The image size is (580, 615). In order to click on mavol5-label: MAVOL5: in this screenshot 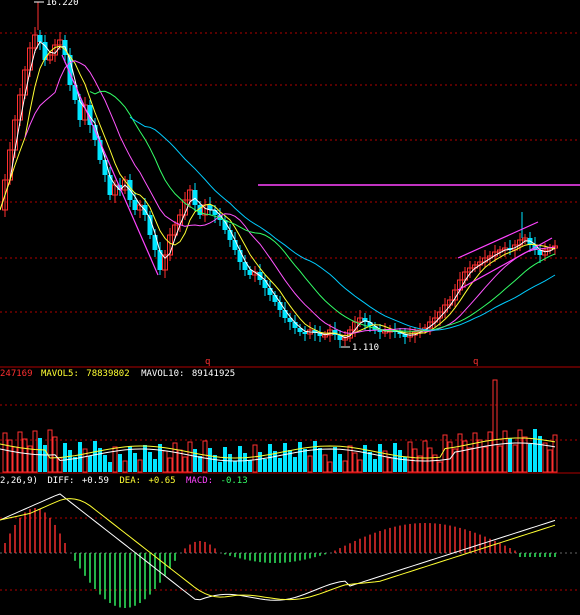, I will do `click(60, 374)`.